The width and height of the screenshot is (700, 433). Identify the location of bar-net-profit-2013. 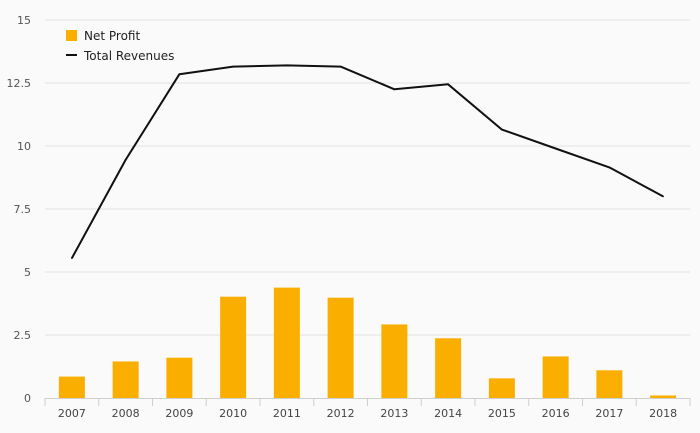
(394, 361).